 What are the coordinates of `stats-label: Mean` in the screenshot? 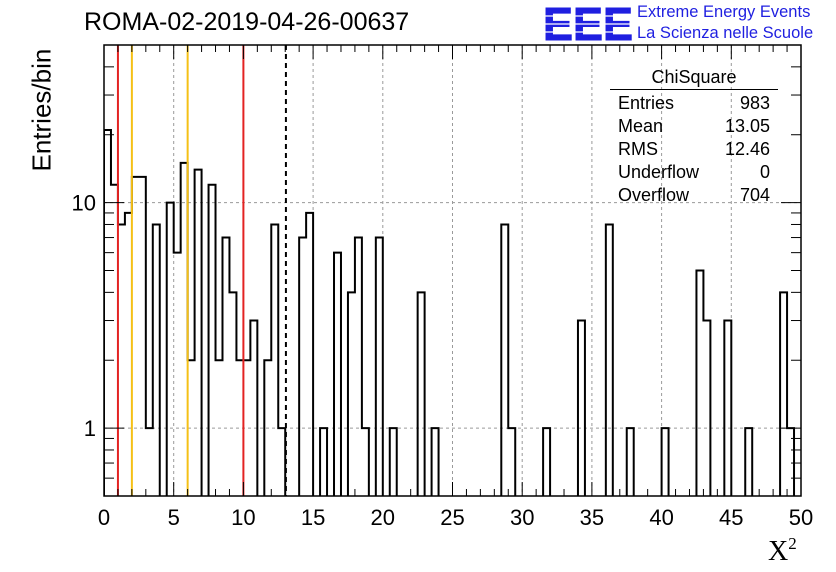 It's located at (641, 126).